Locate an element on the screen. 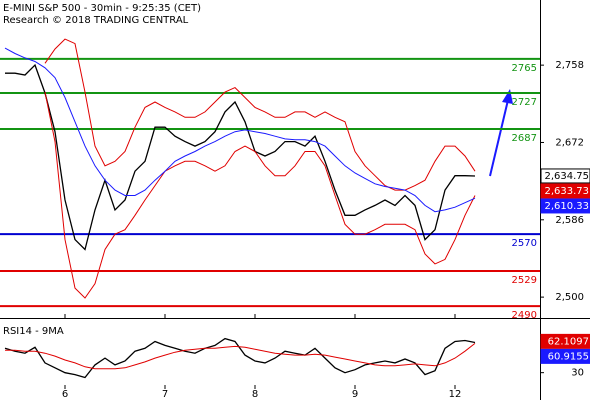  level-label: 2570 is located at coordinates (524, 243).